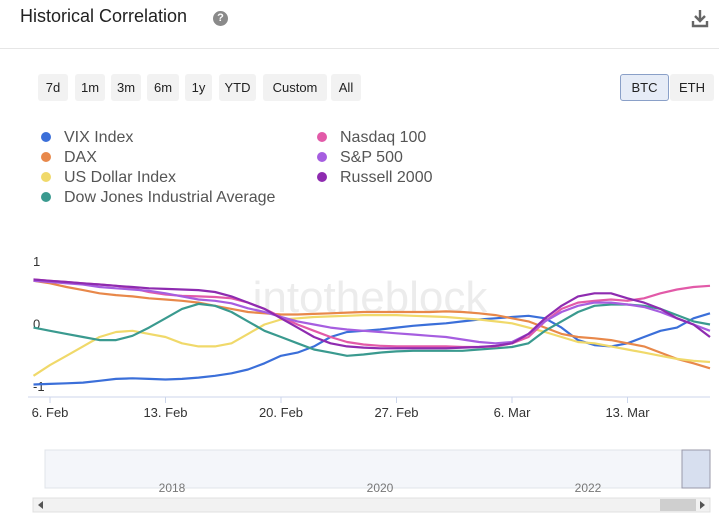  Describe the element at coordinates (120, 177) in the screenshot. I see `legend-label: US Dollar Index` at that location.